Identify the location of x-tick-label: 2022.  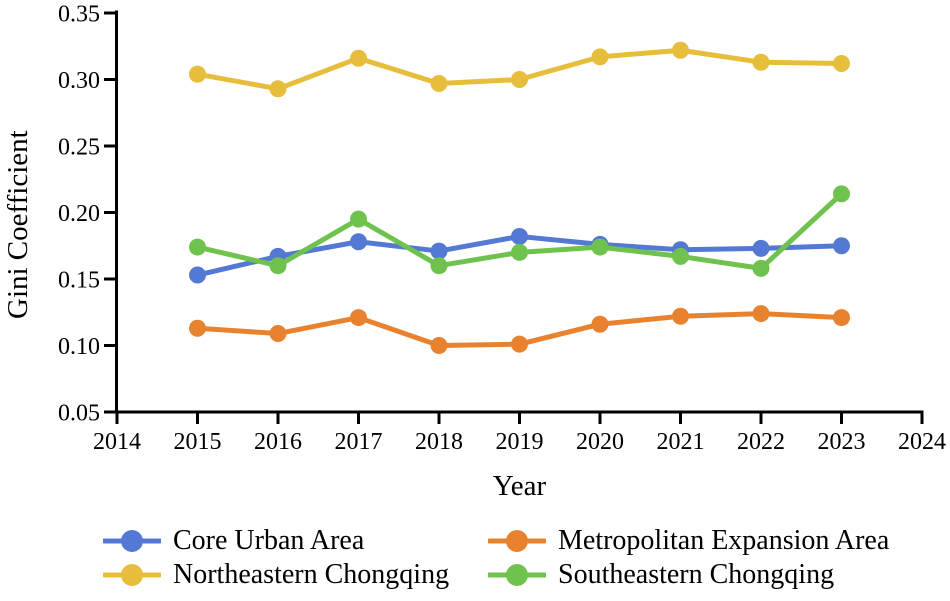
(761, 442).